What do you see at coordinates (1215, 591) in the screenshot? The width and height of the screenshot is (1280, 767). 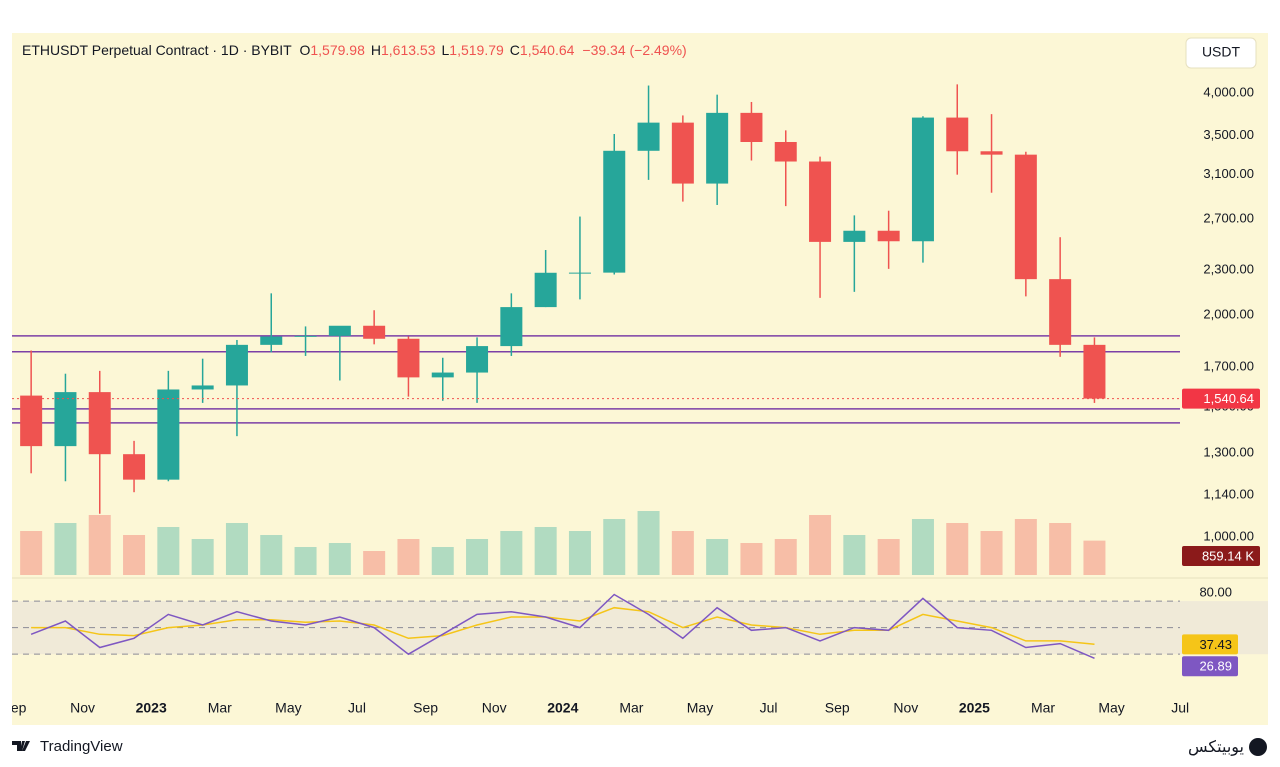 I see `rsi-tick-label: 80.00` at bounding box center [1215, 591].